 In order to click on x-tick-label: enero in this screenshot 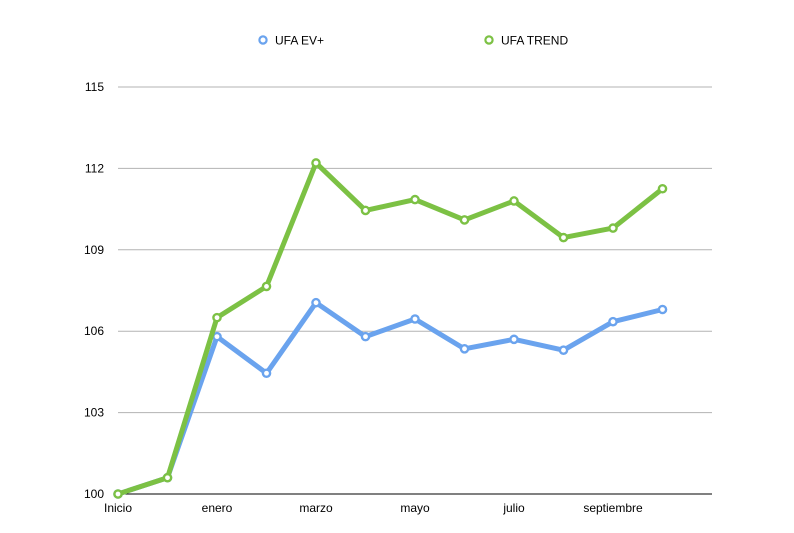, I will do `click(217, 508)`.